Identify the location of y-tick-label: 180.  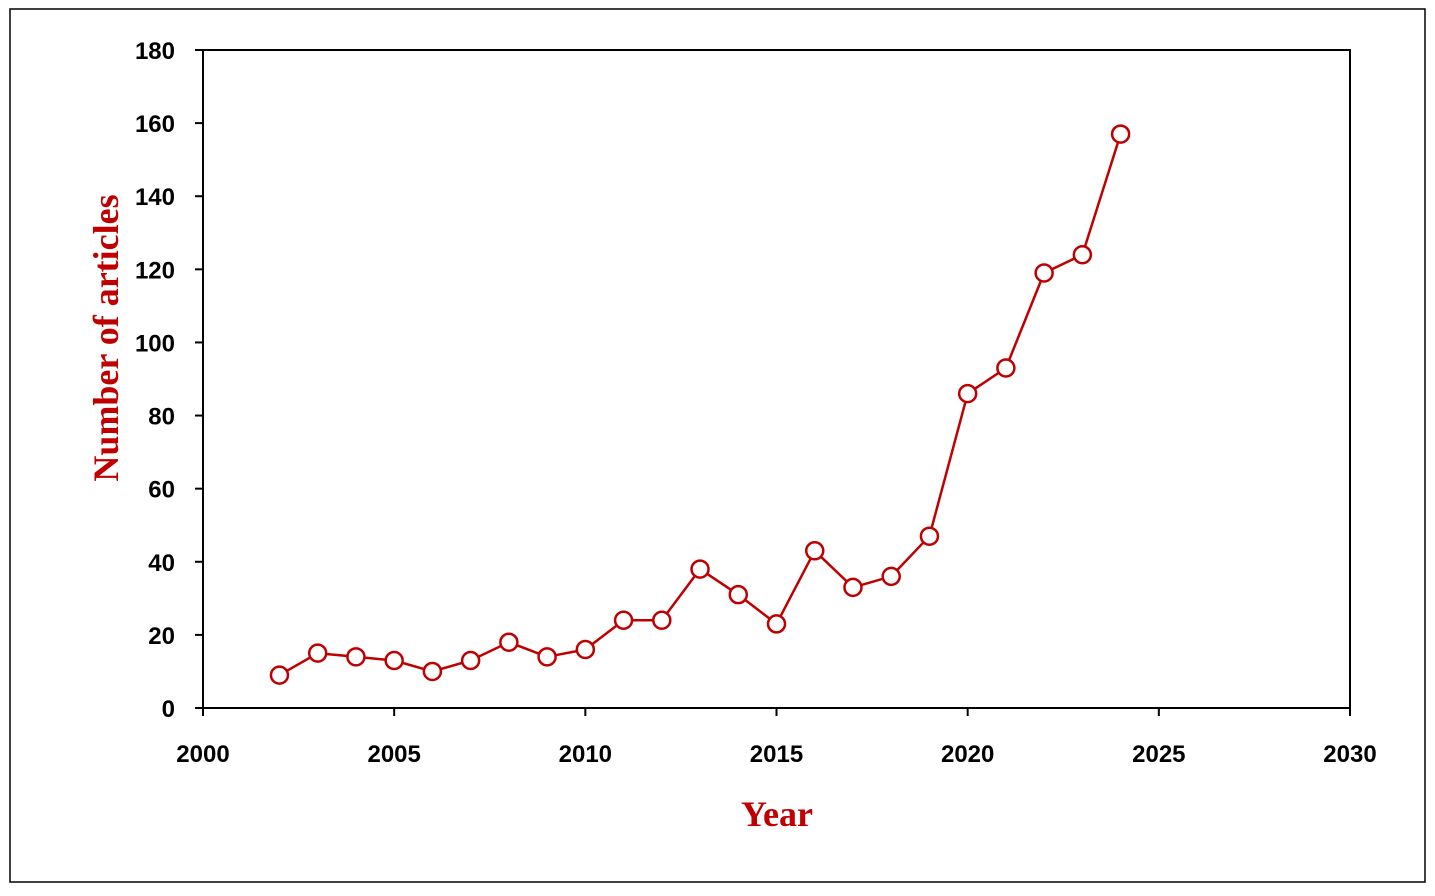
(155, 51).